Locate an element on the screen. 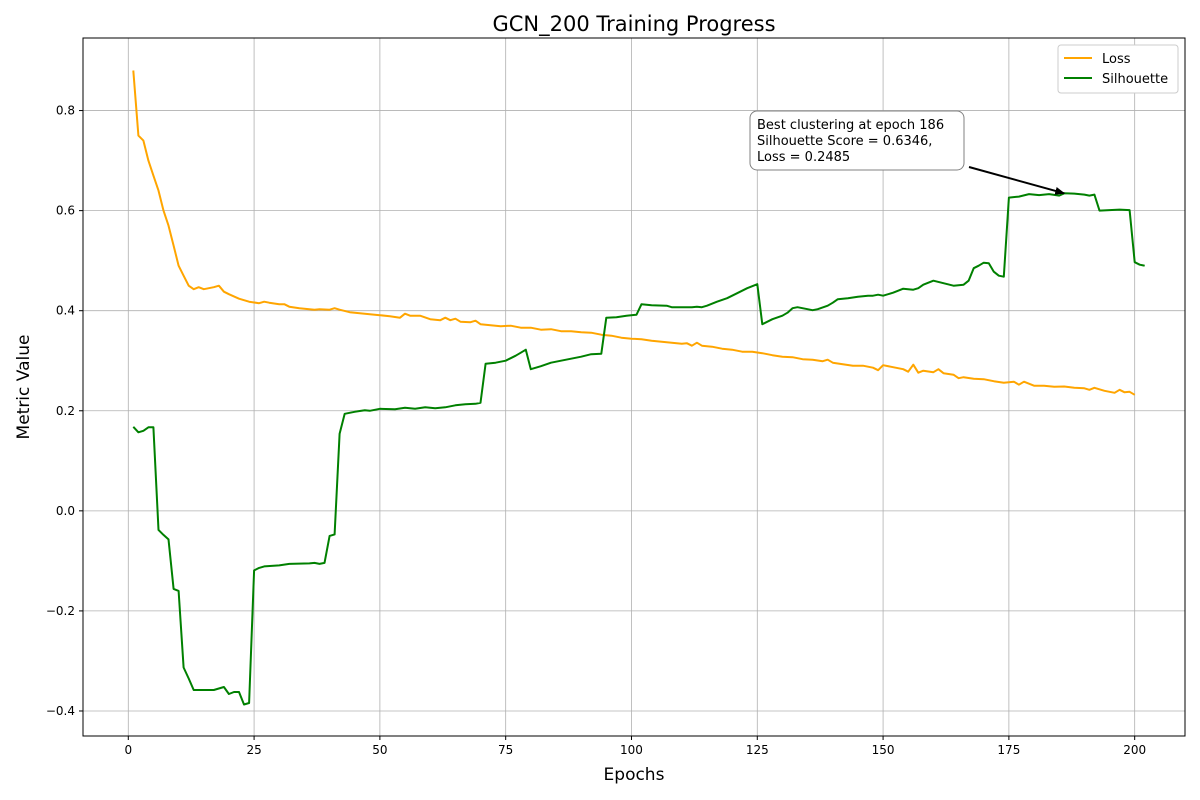 This screenshot has height=800, width=1200. legend-label-silhouette: Silhouette is located at coordinates (1135, 79).